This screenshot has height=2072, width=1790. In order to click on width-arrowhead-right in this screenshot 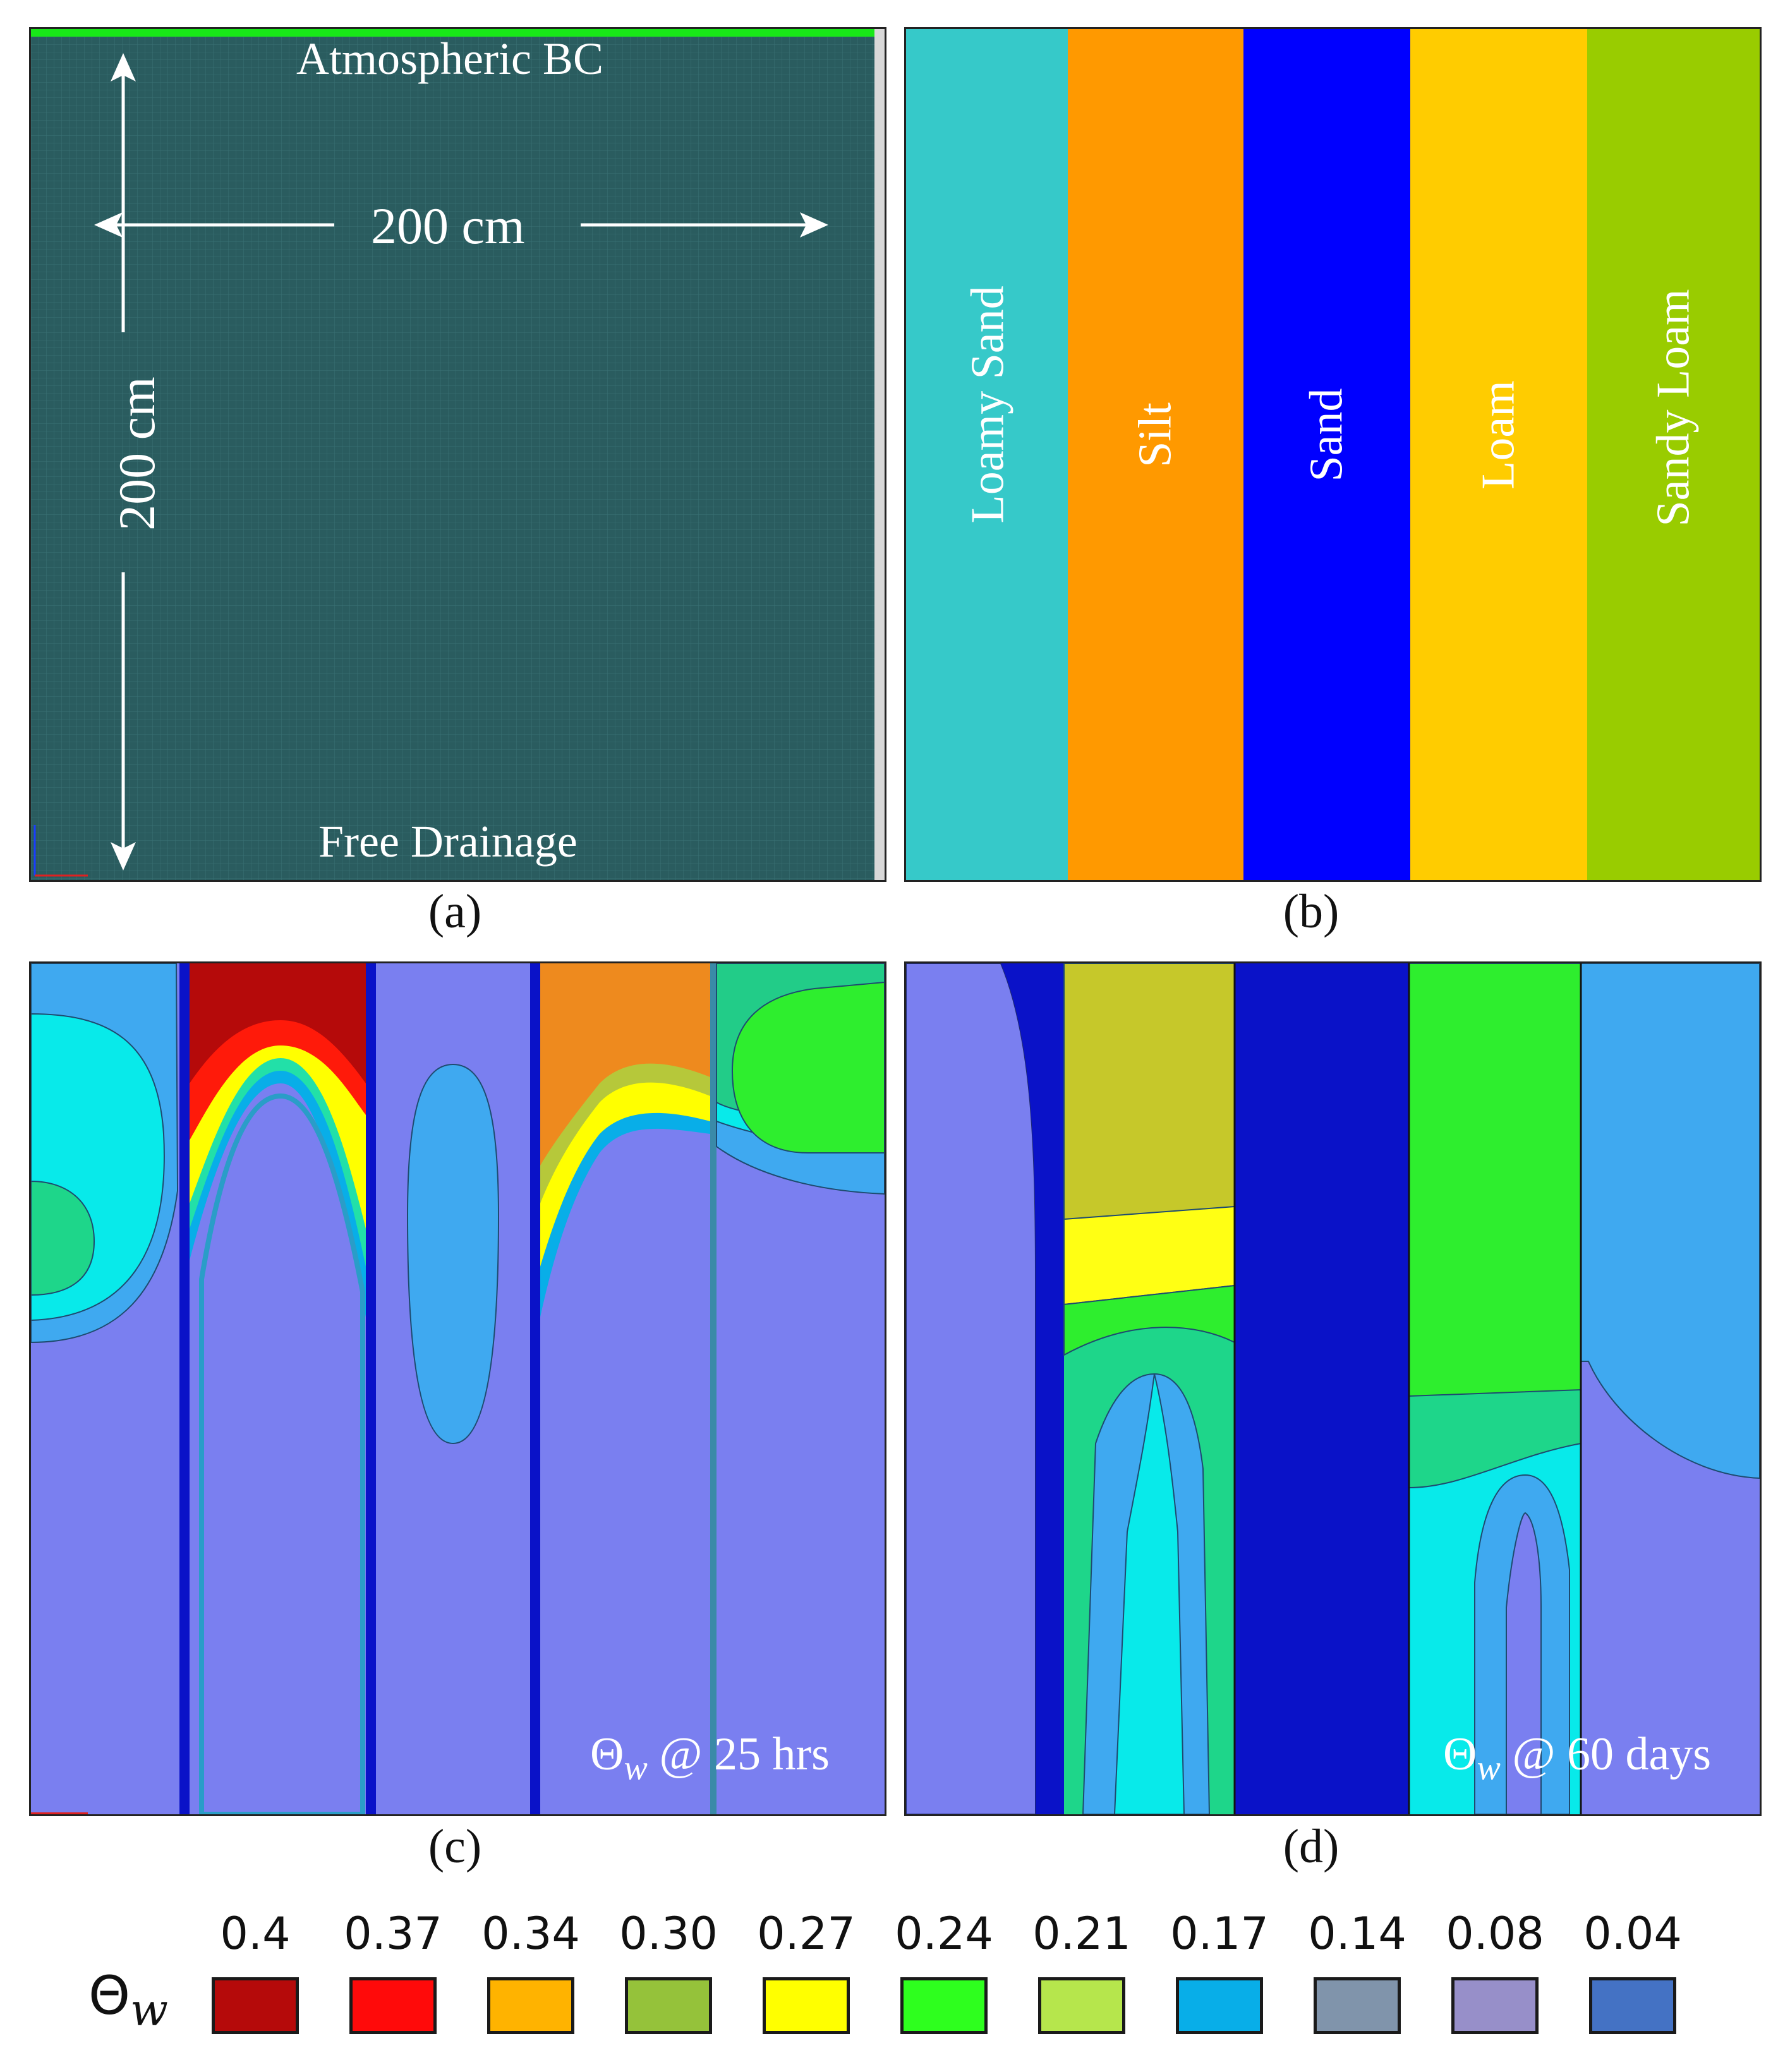, I will do `click(814, 225)`.